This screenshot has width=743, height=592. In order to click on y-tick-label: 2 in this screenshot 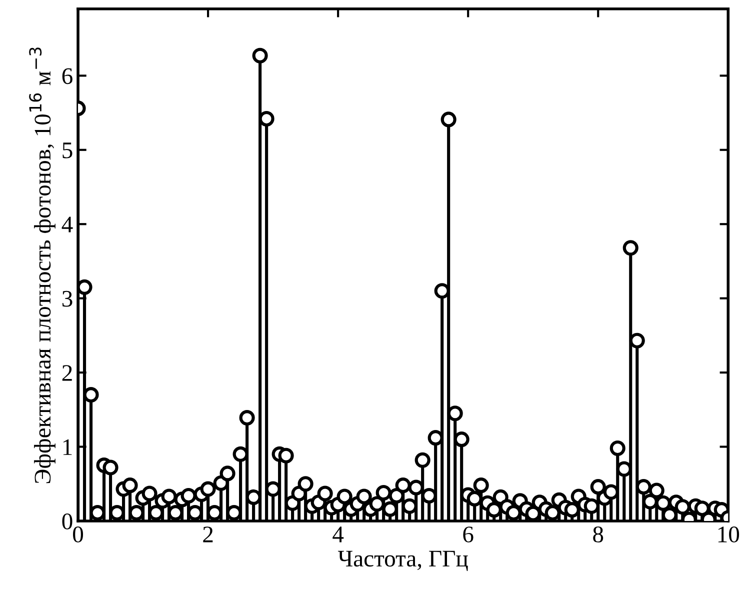, I will do `click(67, 373)`.